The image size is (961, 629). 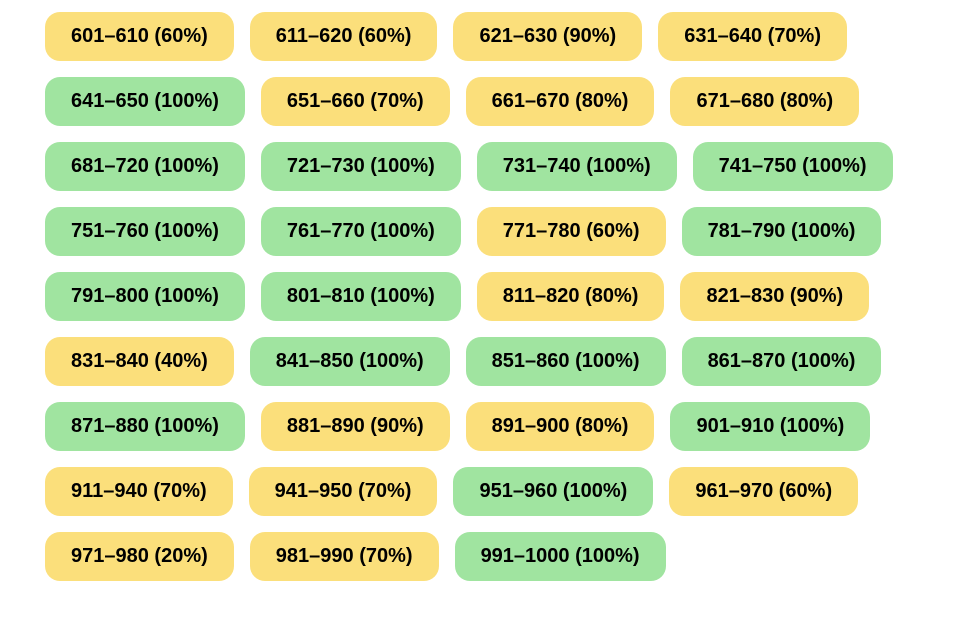 I want to click on range-badge-811-820: 811–820 (80%), so click(x=570, y=296).